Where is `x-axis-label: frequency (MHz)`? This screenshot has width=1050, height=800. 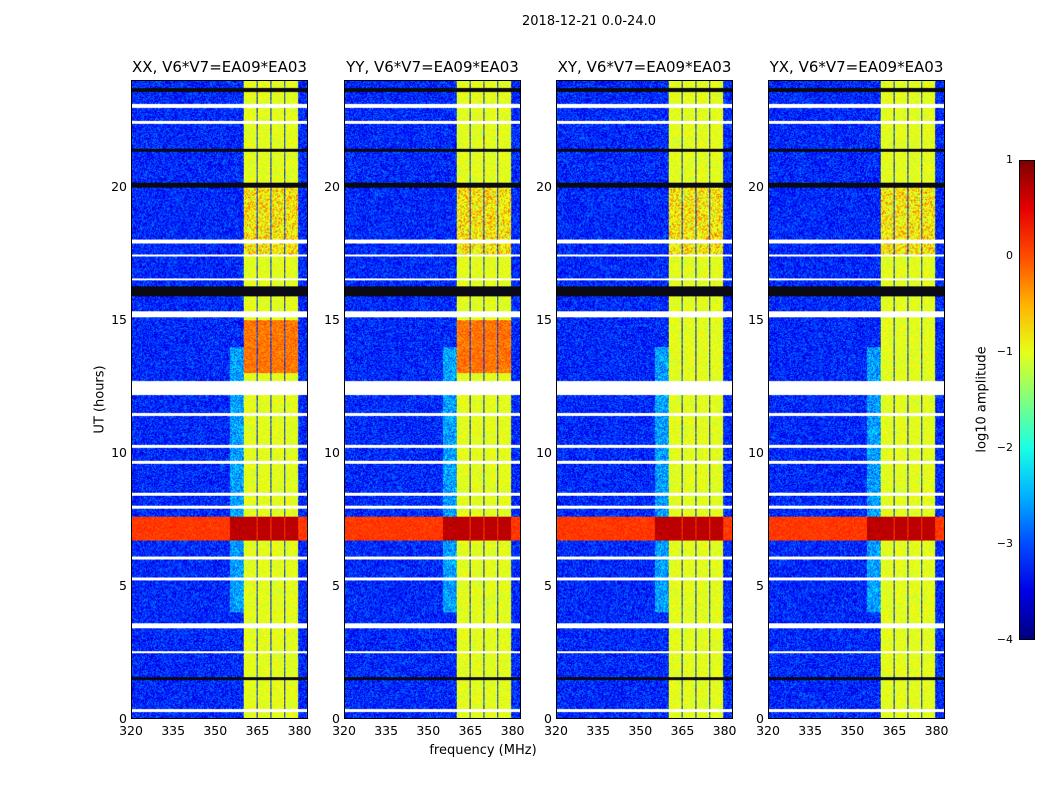
x-axis-label: frequency (MHz) is located at coordinates (483, 750).